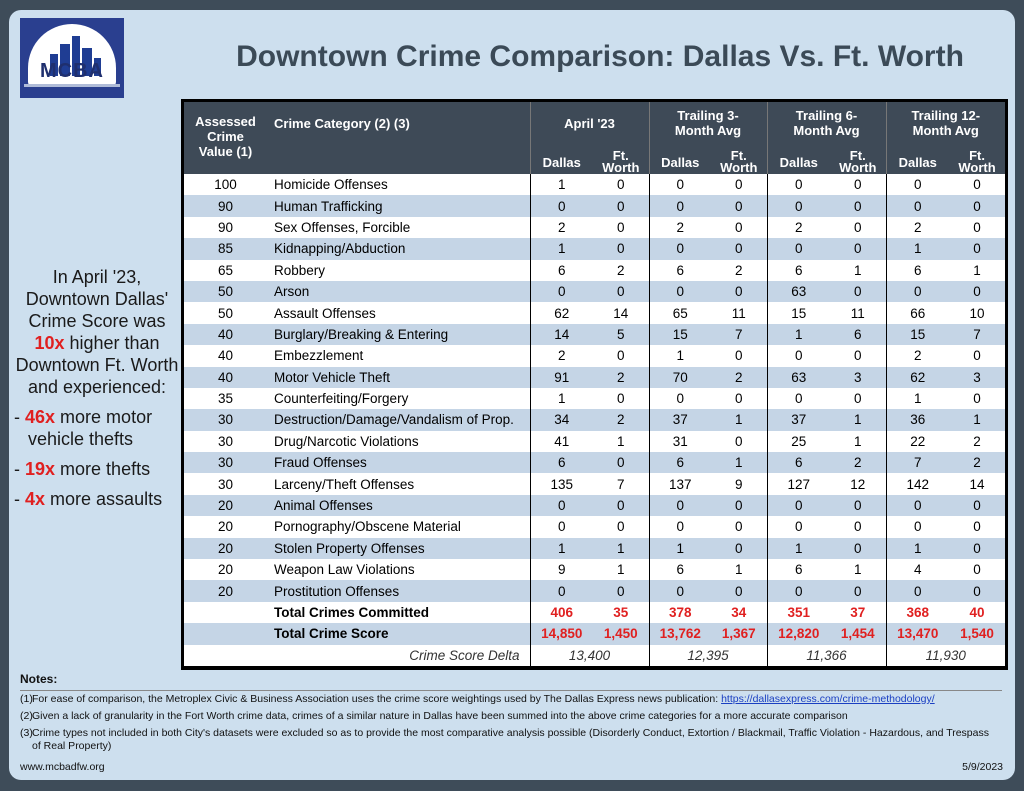  I want to click on crime-value-cell: 50, so click(225, 313).